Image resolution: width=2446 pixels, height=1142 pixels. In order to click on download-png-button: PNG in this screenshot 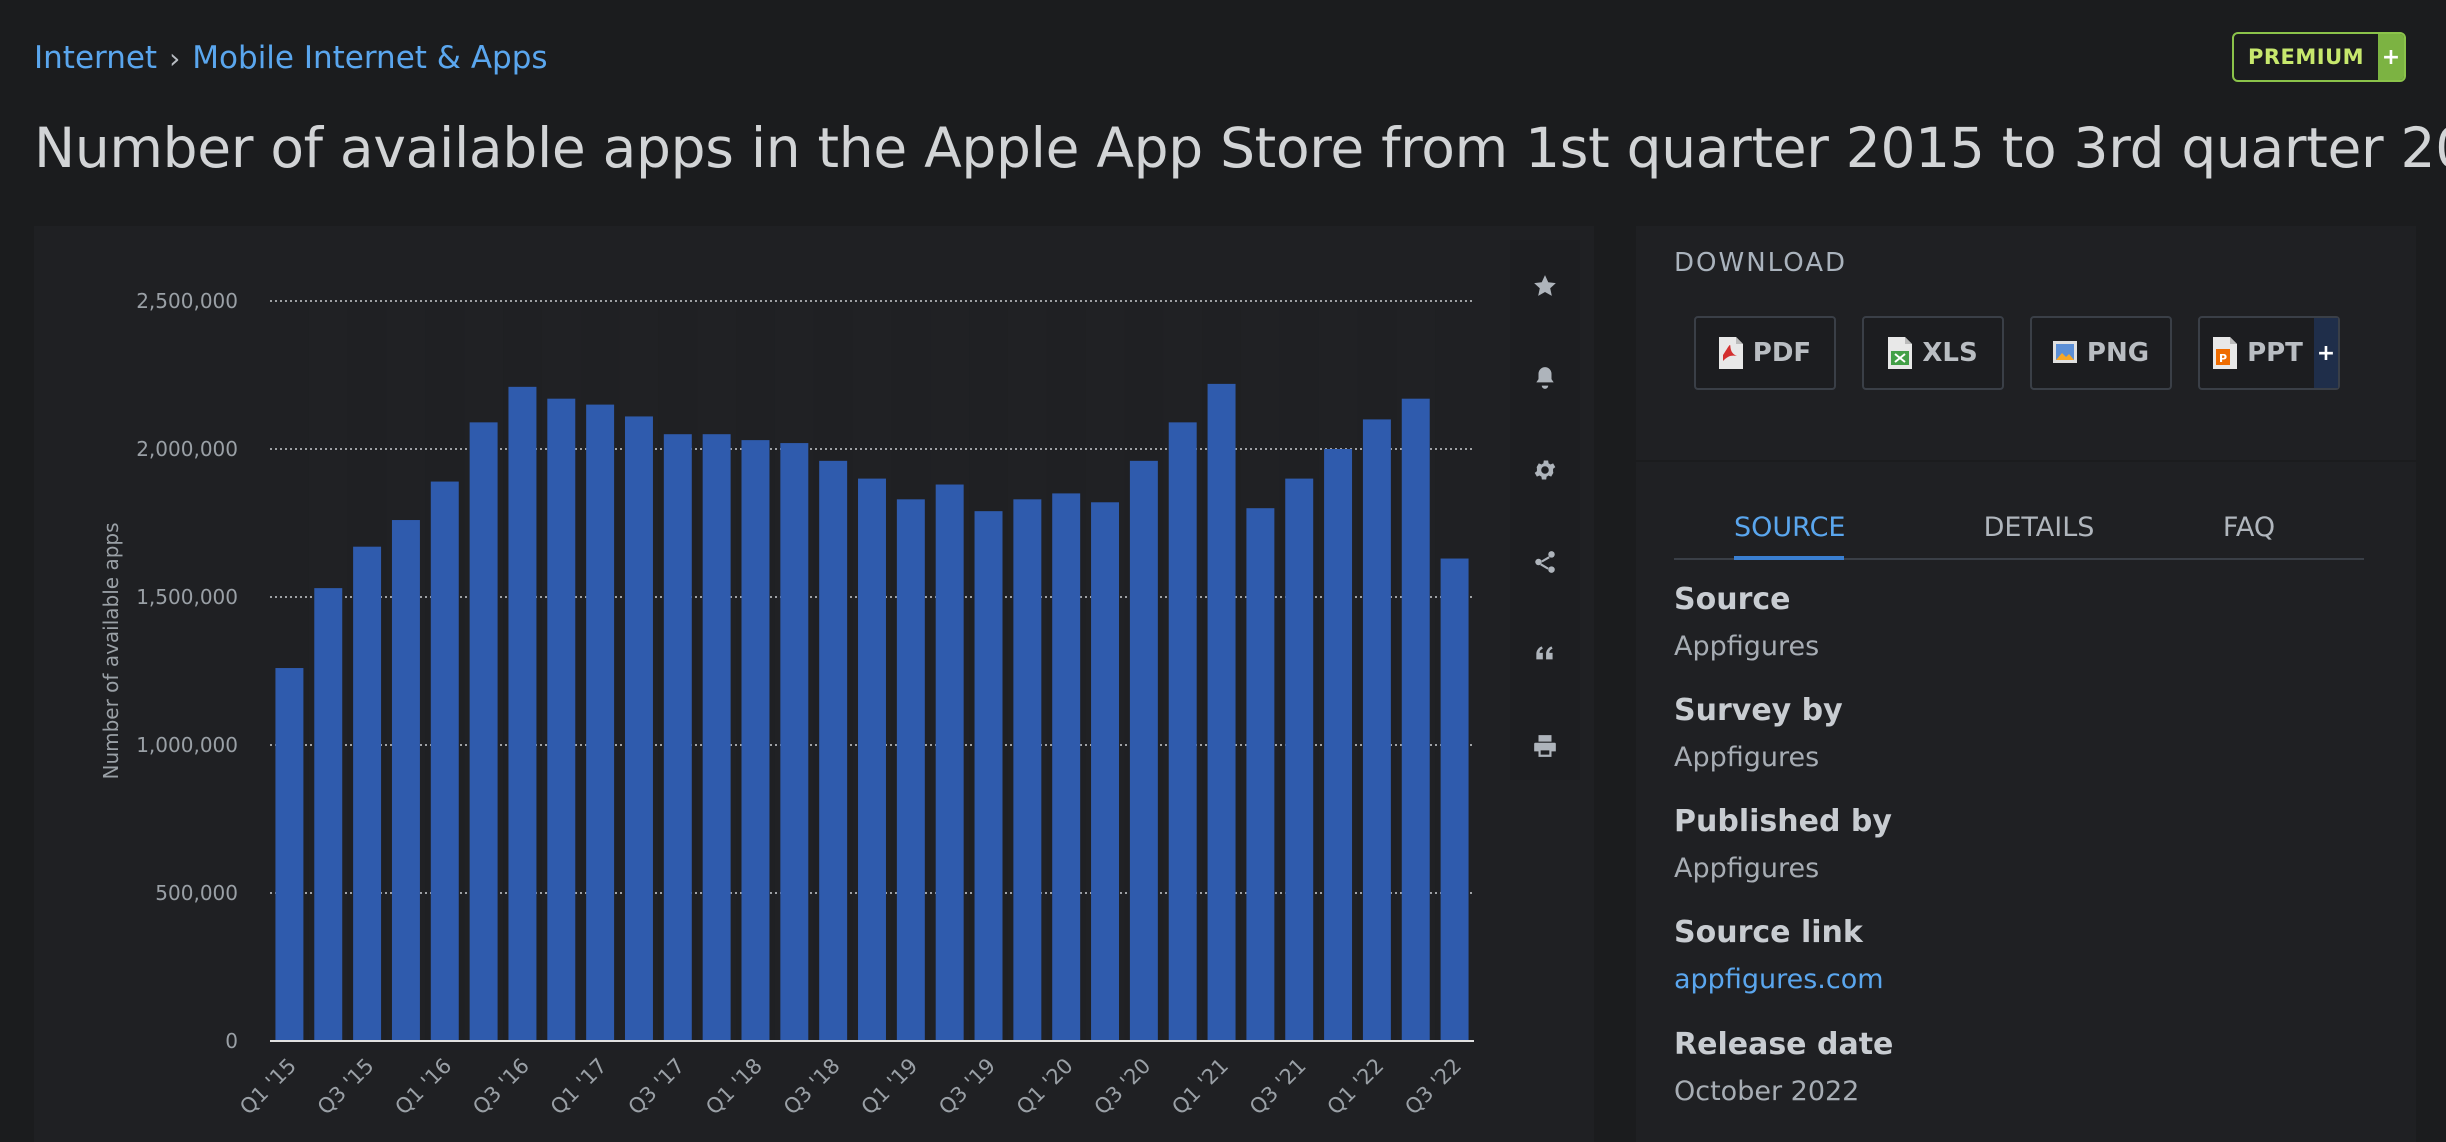, I will do `click(2101, 353)`.